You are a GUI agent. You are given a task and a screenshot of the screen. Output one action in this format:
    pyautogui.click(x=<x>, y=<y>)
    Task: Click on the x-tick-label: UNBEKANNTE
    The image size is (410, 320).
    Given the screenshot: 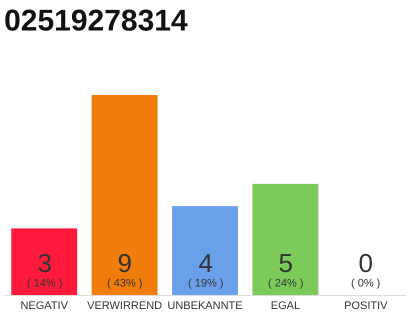 What is the action you would take?
    pyautogui.click(x=205, y=306)
    